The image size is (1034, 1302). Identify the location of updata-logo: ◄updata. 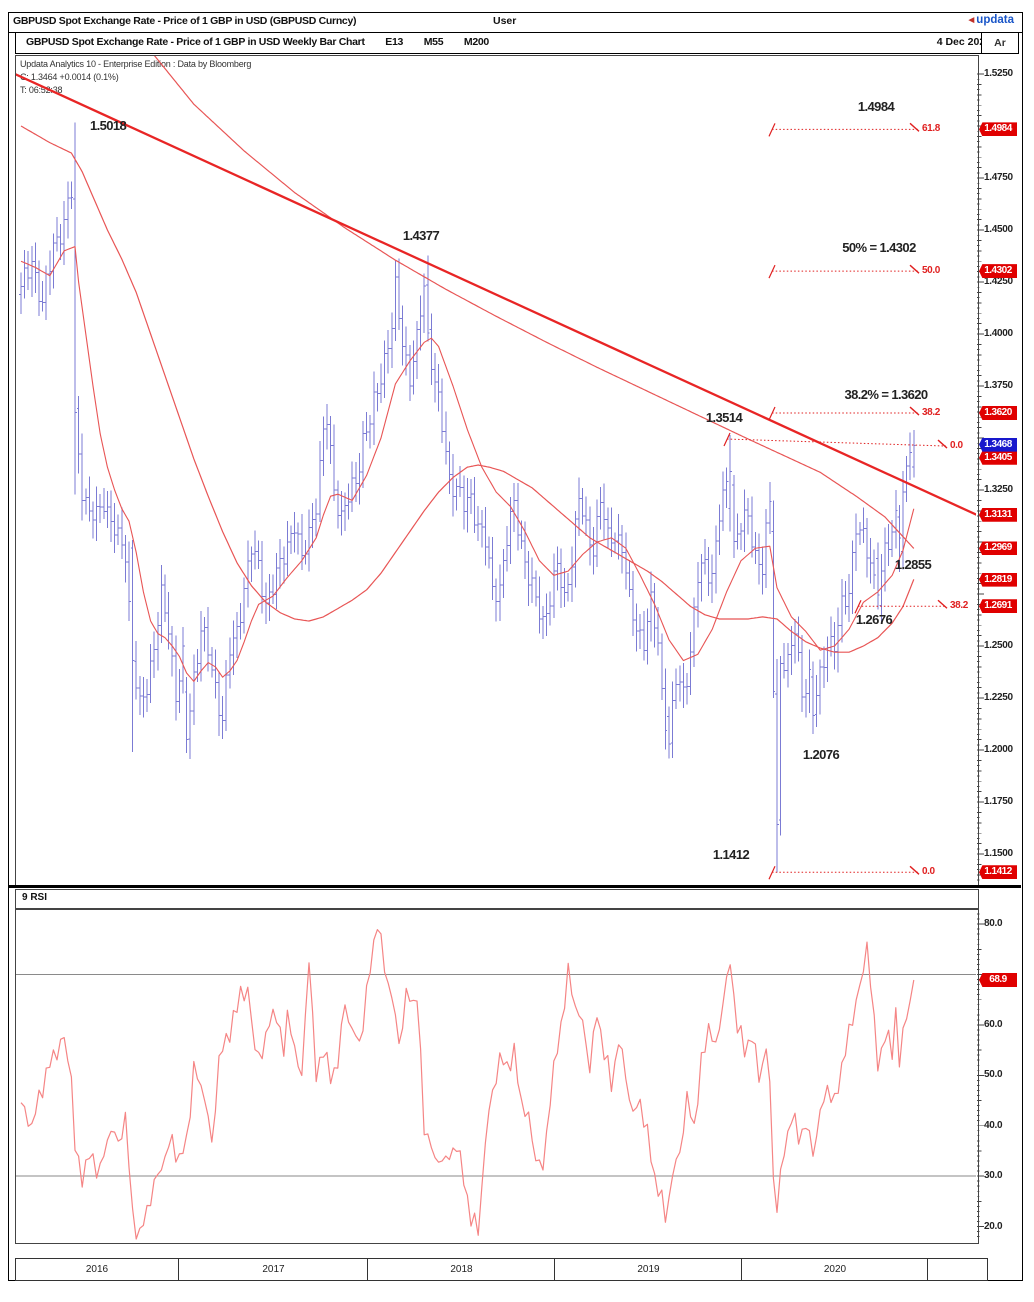
(990, 20).